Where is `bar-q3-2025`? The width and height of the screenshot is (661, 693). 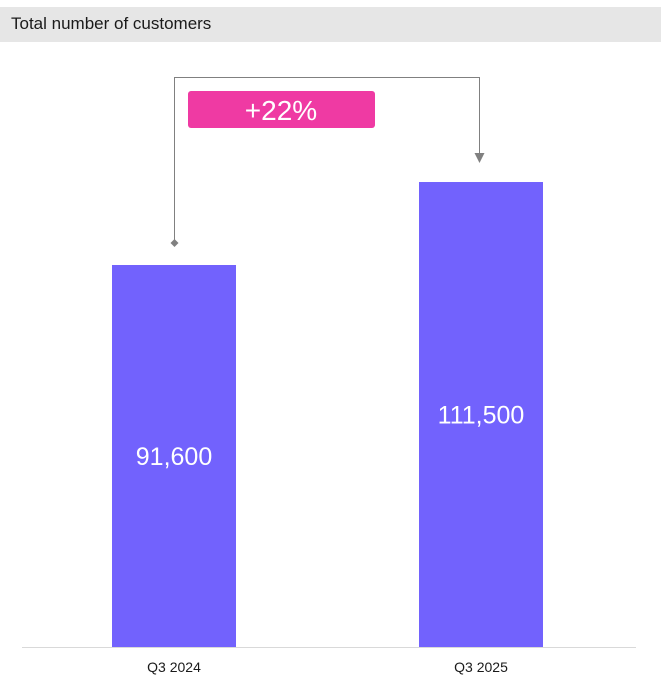 bar-q3-2025 is located at coordinates (481, 414).